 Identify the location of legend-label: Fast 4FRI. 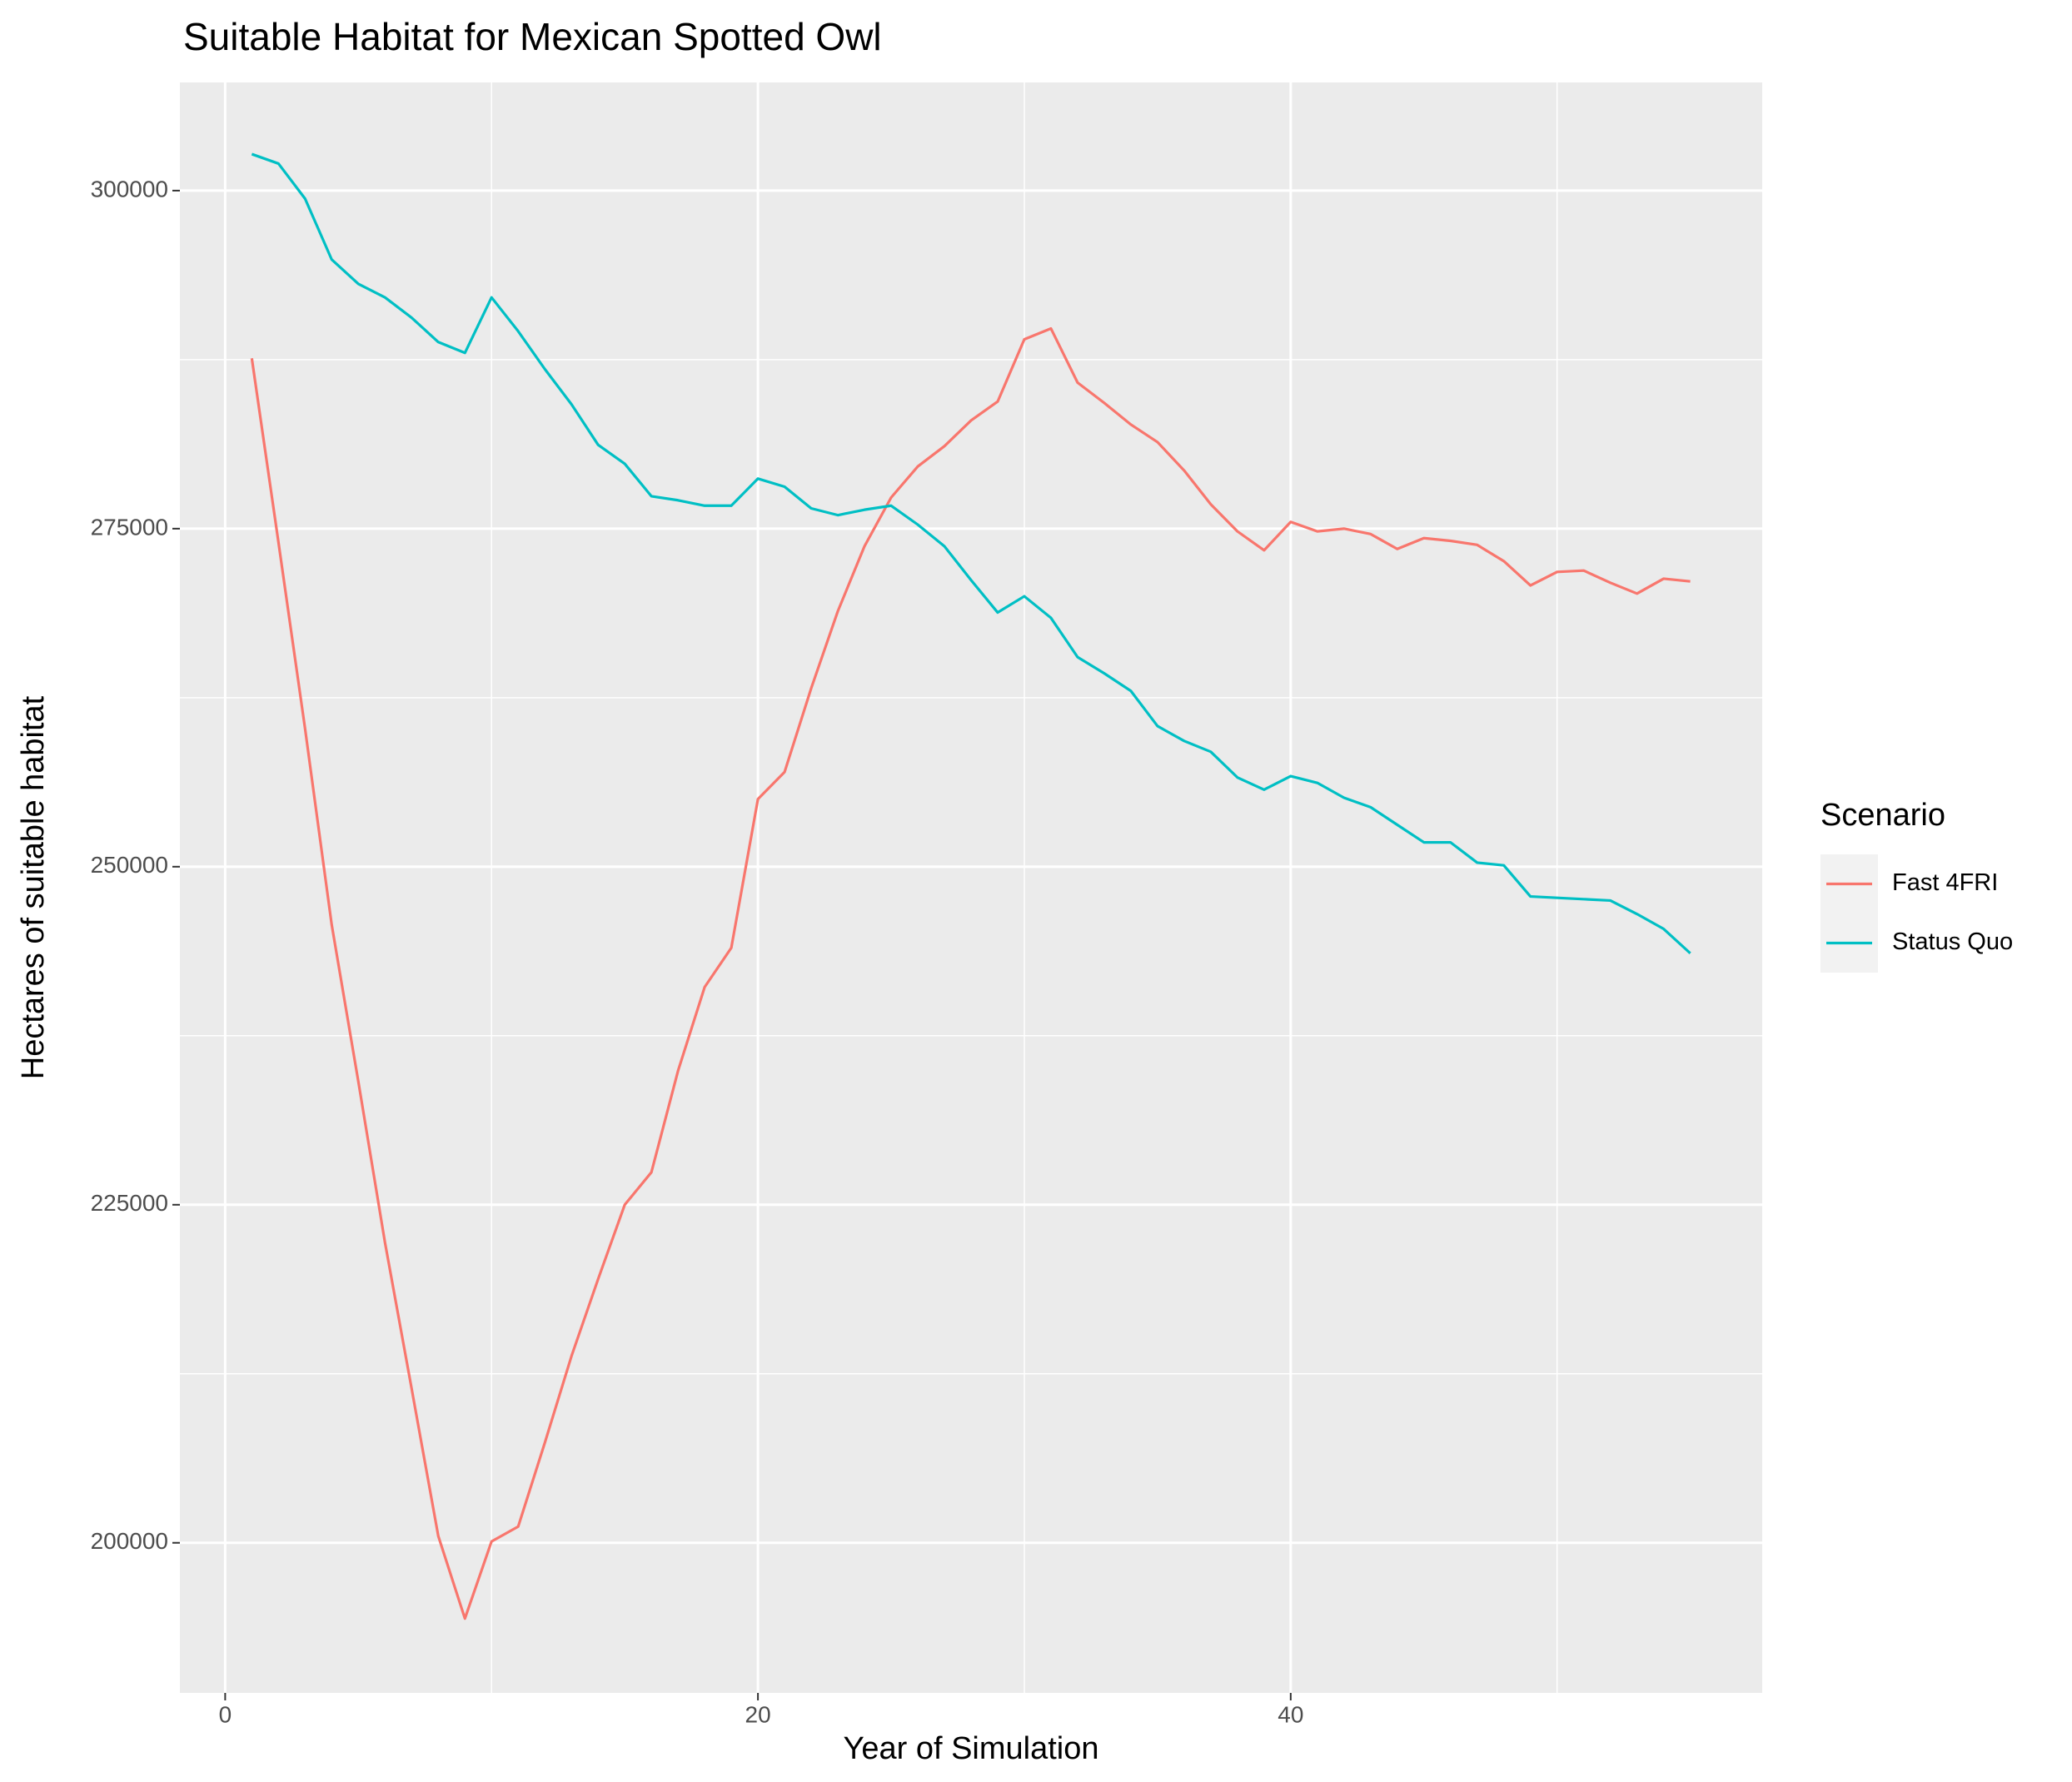
(1945, 883).